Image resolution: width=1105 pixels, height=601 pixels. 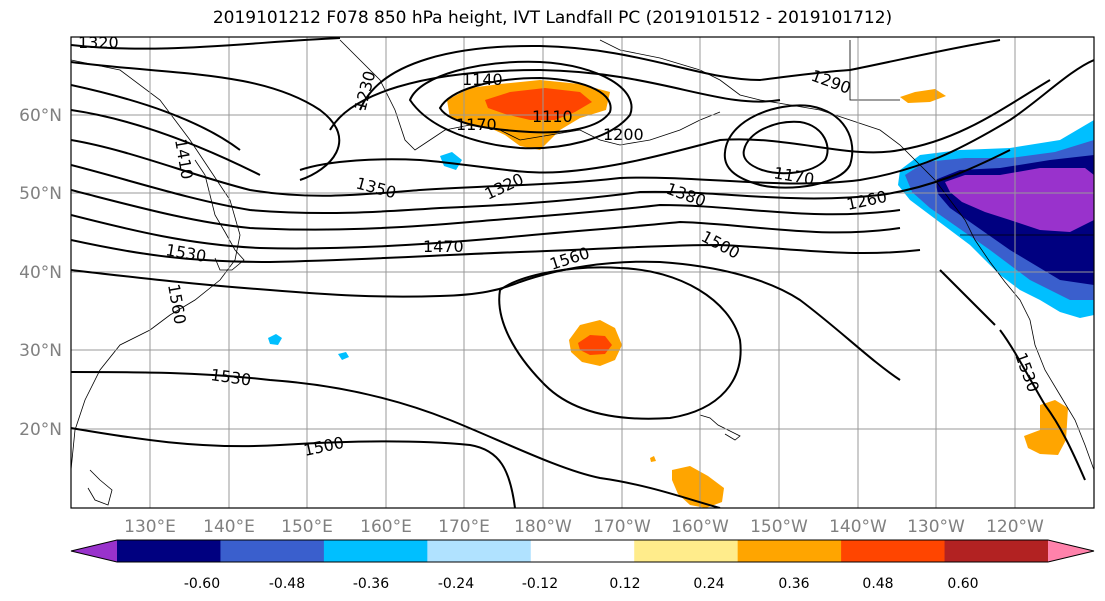 What do you see at coordinates (720, 427) in the screenshot?
I see `hawaii-islands` at bounding box center [720, 427].